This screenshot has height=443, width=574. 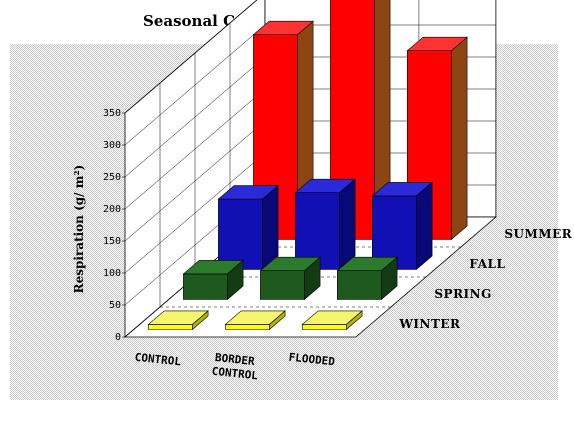 I want to click on y-axis-label: Respiration (g/ m²), so click(x=79, y=229).